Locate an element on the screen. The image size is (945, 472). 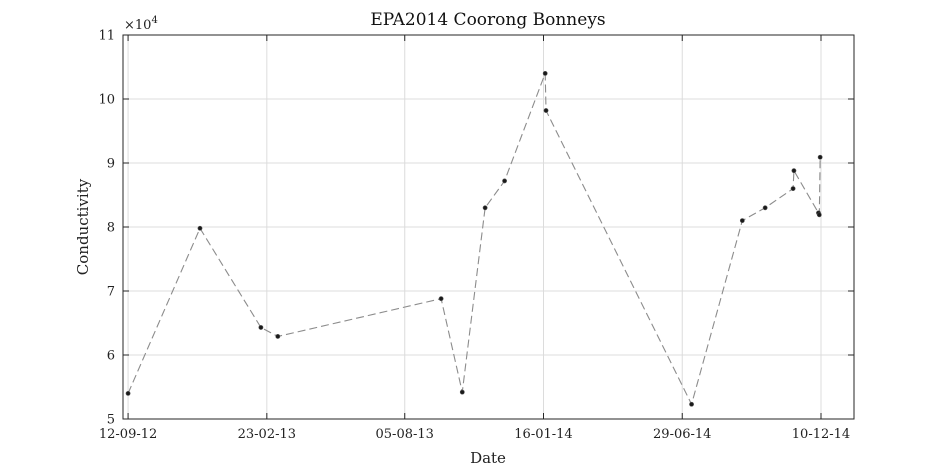
x-tick-label: 05-08-13 is located at coordinates (405, 434).